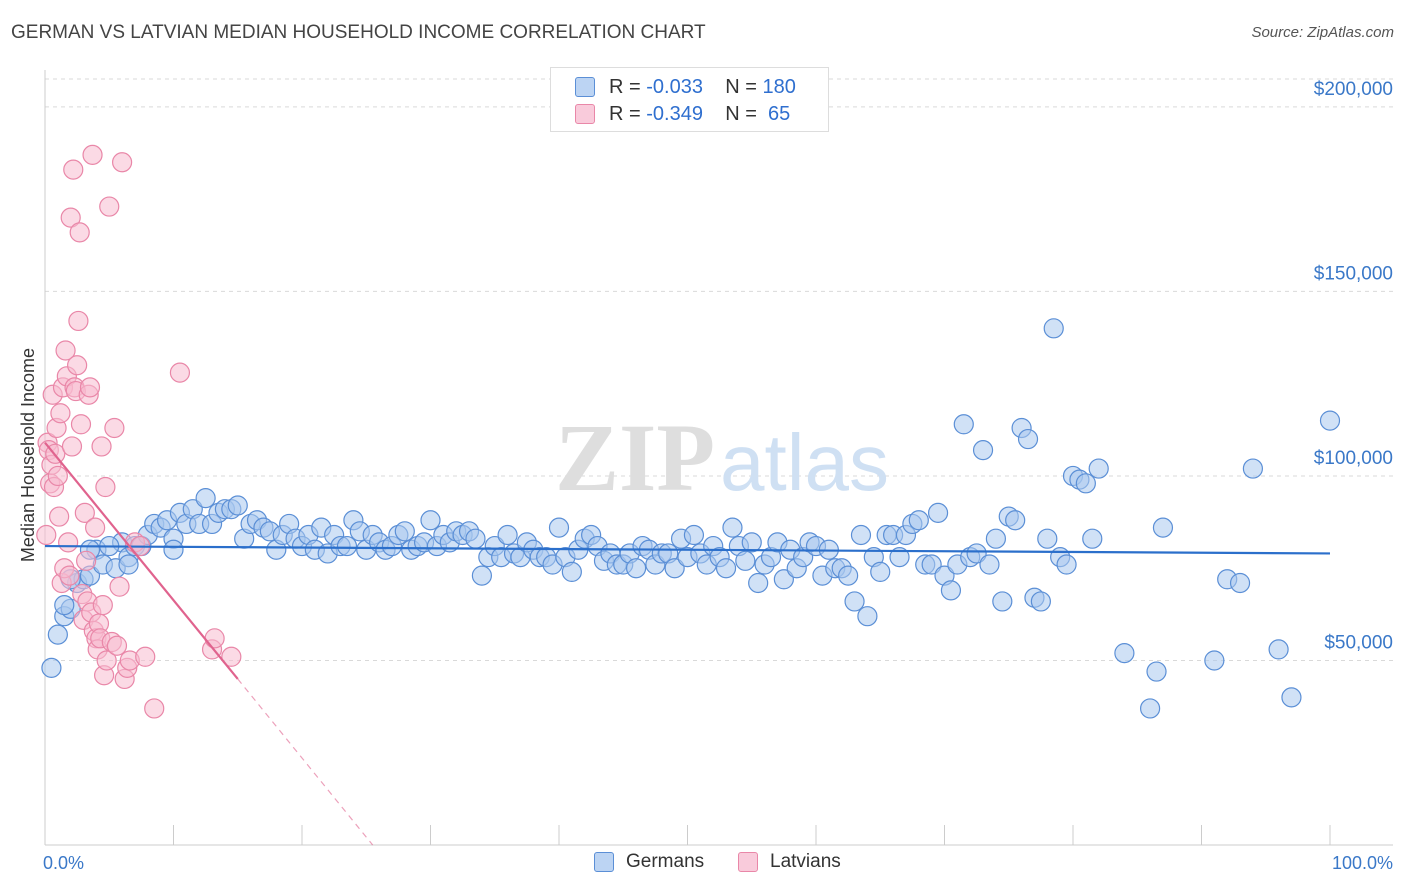  I want to click on y-tick-labels: $50,000 $100,000 $150,000 $200,000, so click(1353, 366).